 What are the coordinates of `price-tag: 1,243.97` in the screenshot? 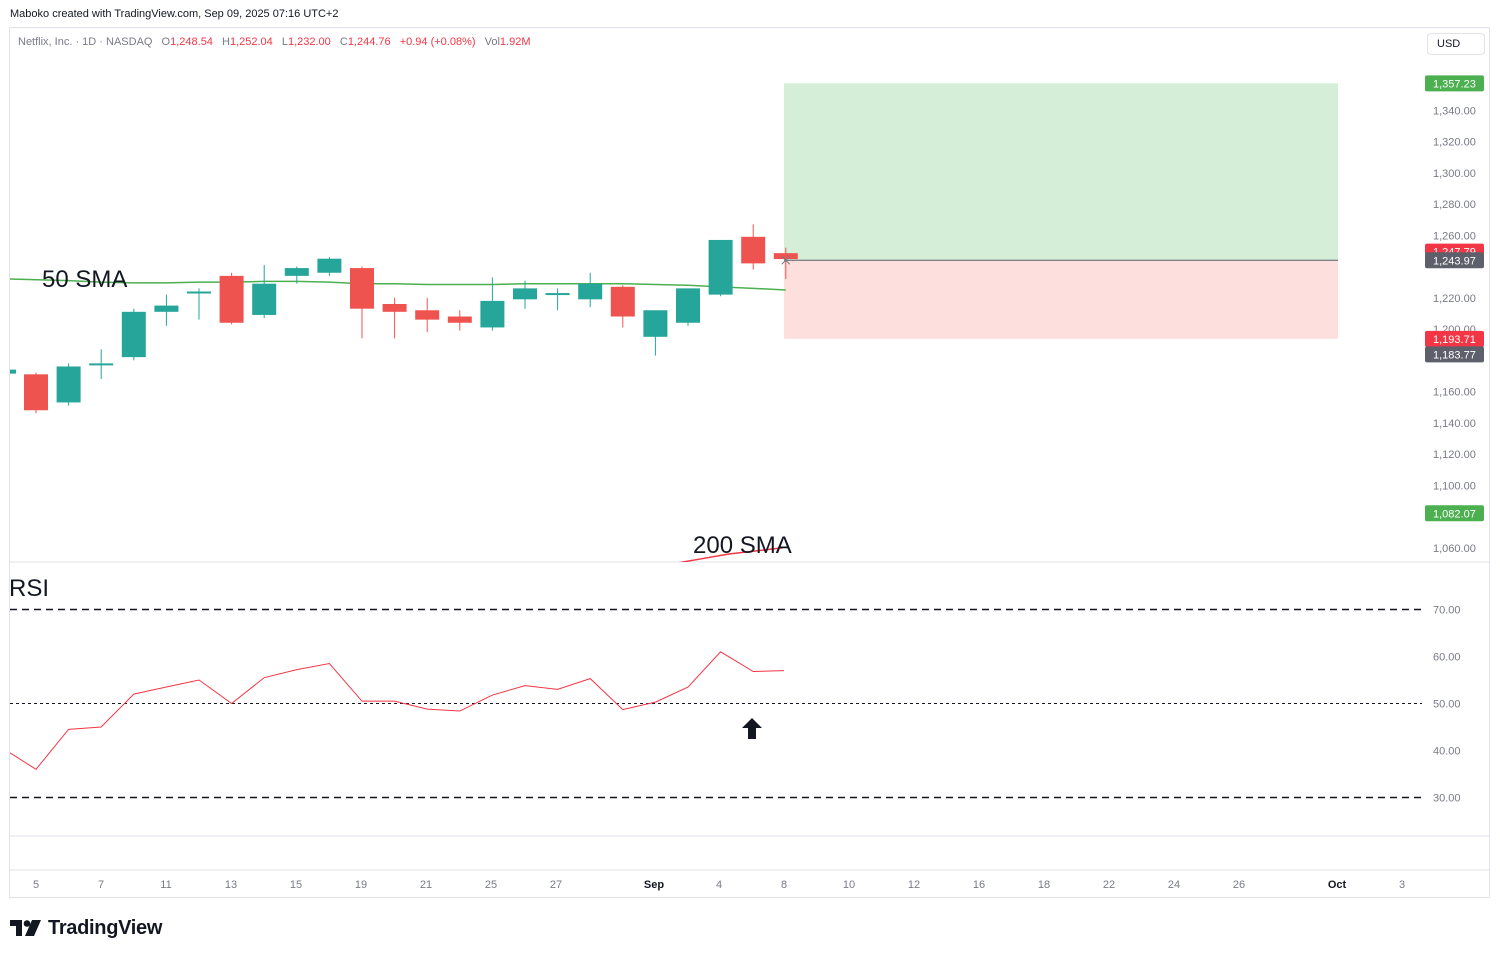 It's located at (1454, 260).